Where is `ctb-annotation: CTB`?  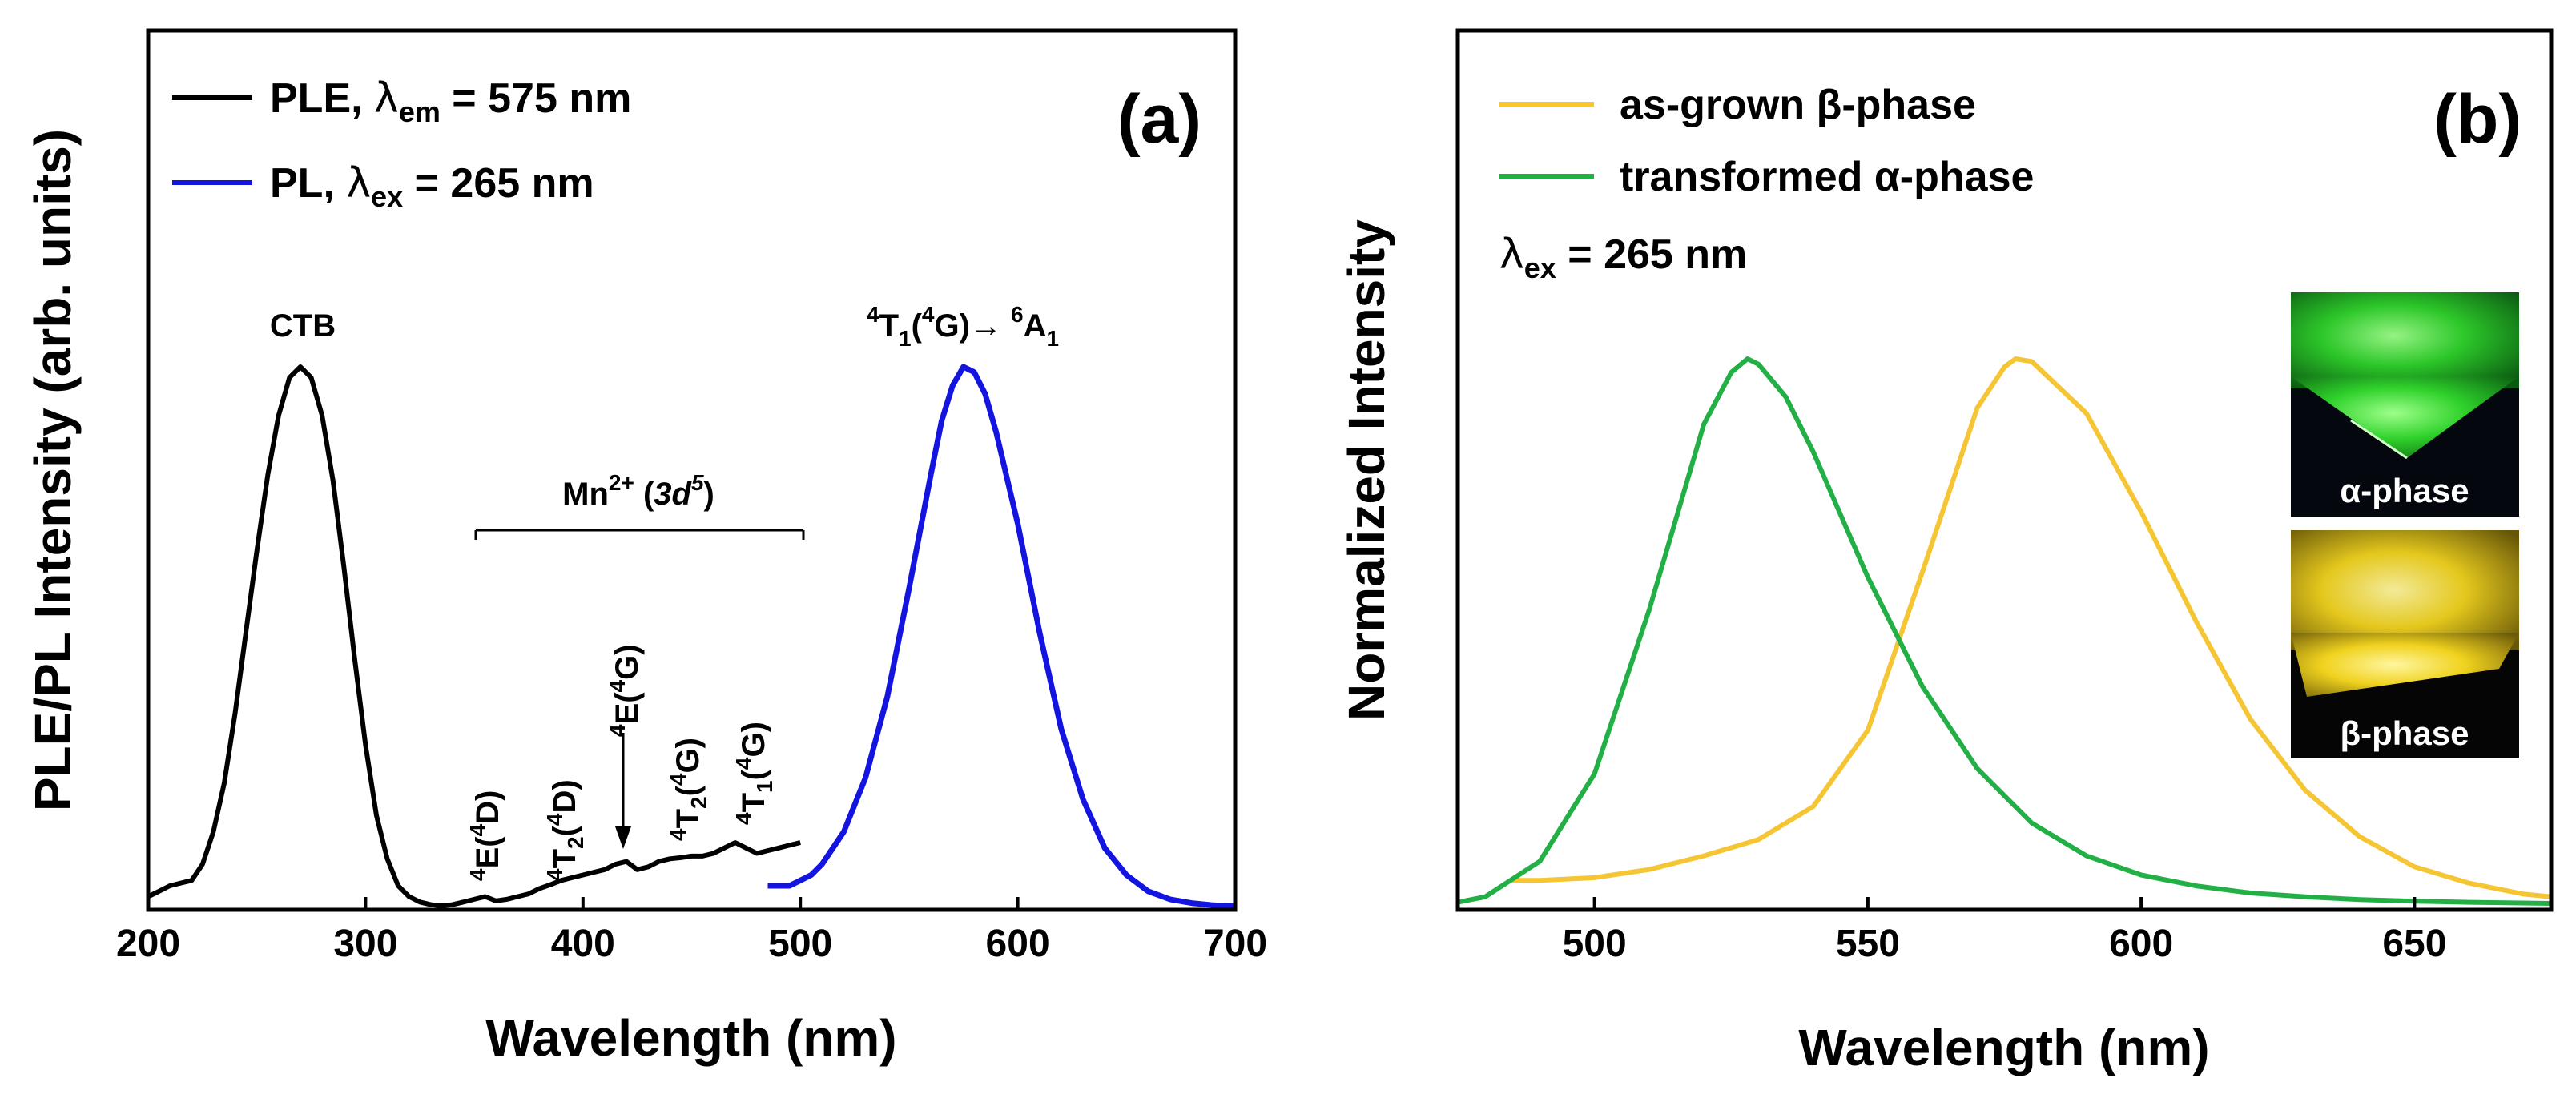 ctb-annotation: CTB is located at coordinates (303, 326).